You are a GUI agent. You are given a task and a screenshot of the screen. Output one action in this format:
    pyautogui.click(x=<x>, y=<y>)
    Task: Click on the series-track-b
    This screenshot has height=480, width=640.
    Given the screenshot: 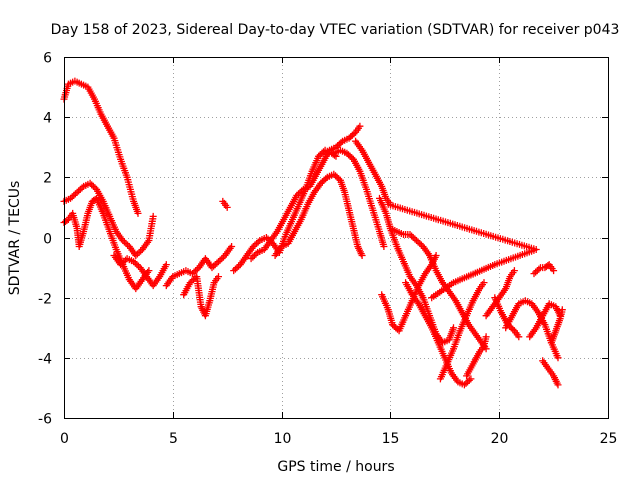 What is the action you would take?
    pyautogui.click(x=106, y=243)
    